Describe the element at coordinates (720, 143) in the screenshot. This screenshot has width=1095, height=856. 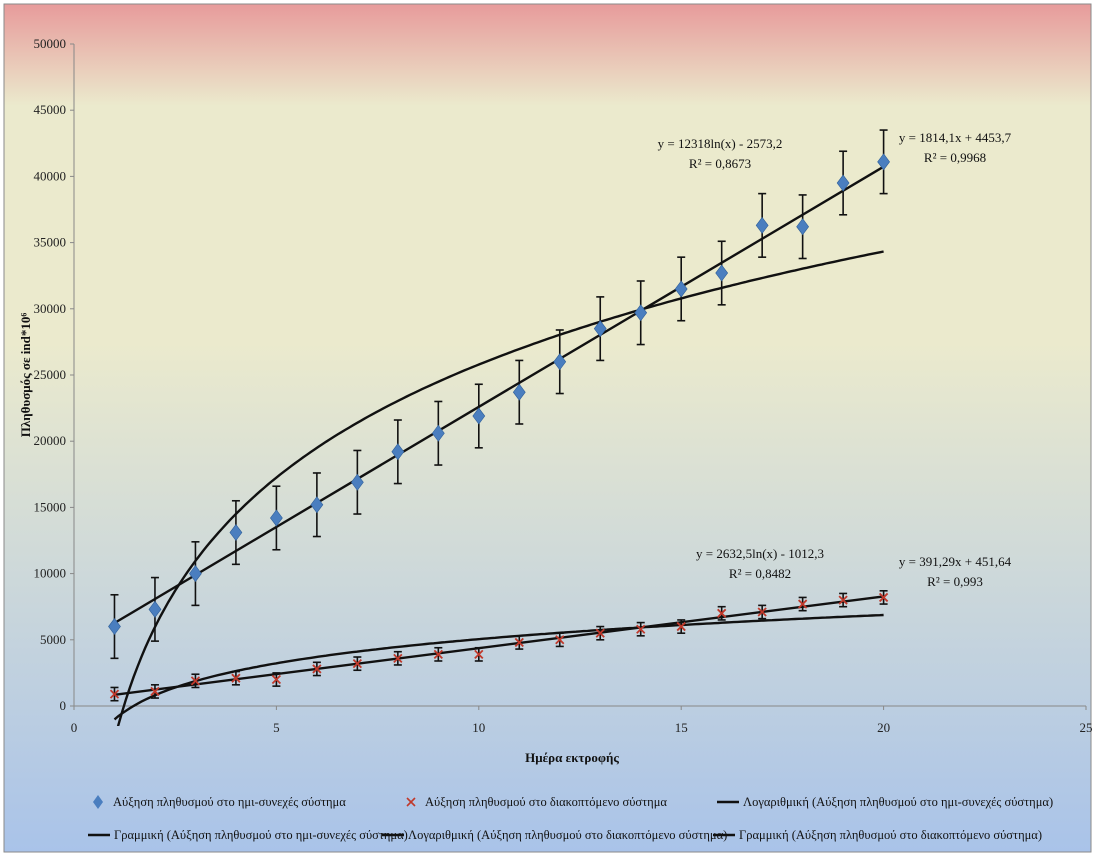
I see `trendline-equation: y = 12318ln(x) - 2573,2` at that location.